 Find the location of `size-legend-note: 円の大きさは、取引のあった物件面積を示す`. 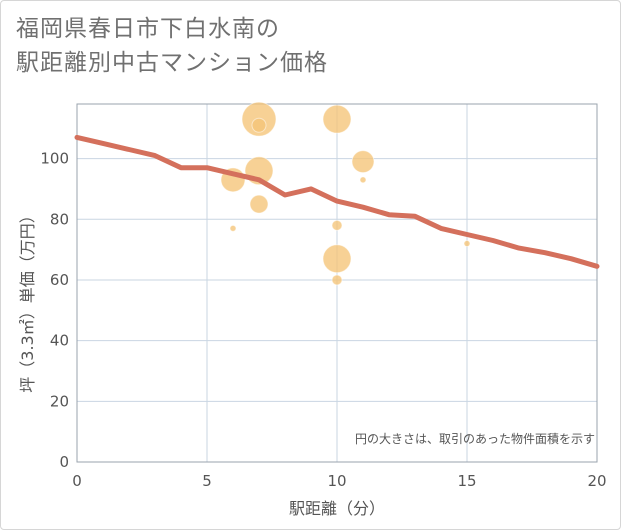

size-legend-note: 円の大きさは、取引のあった物件面積を示す is located at coordinates (475, 438).